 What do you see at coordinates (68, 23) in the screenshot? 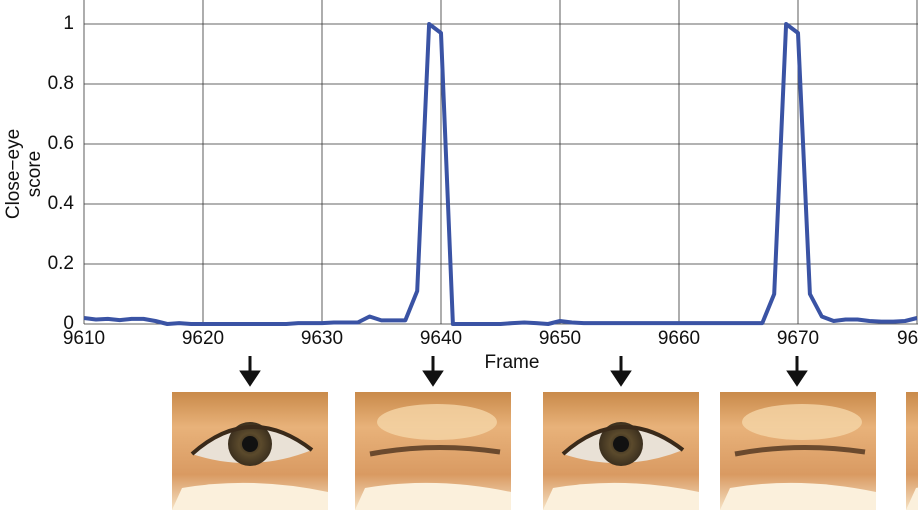
I see `y-tick-label: 1` at bounding box center [68, 23].